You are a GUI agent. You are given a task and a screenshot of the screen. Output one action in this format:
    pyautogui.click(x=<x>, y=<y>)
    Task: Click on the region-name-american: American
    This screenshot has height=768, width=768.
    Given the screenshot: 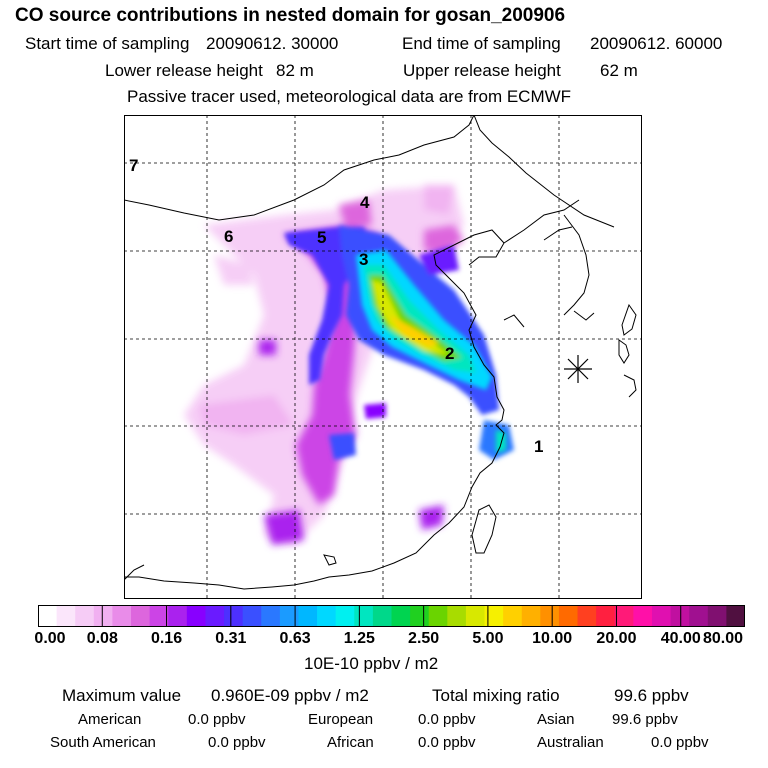 What is the action you would take?
    pyautogui.click(x=110, y=719)
    